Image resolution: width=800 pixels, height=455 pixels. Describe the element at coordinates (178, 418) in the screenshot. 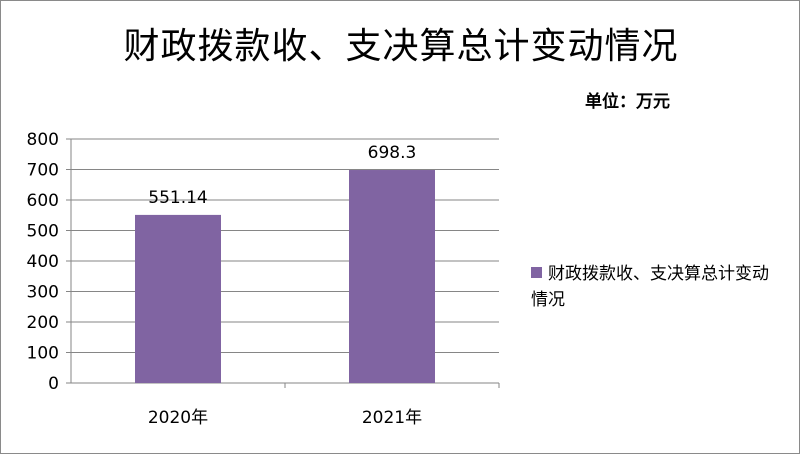

I see `x-tick-label: 2020年` at that location.